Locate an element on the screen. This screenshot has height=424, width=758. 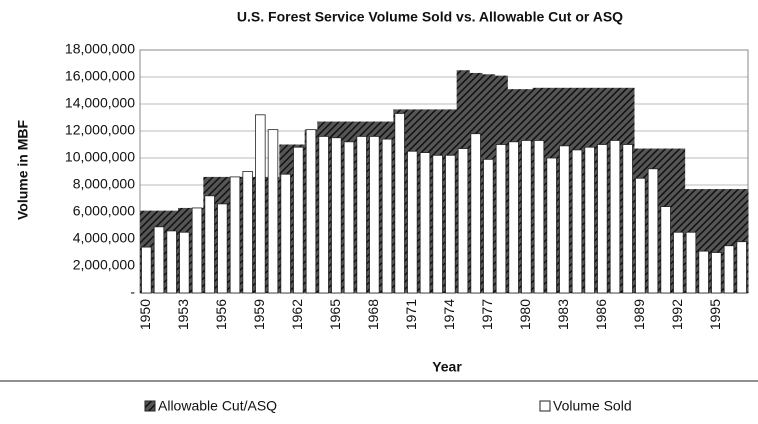
y-tick-label: - is located at coordinates (132, 292).